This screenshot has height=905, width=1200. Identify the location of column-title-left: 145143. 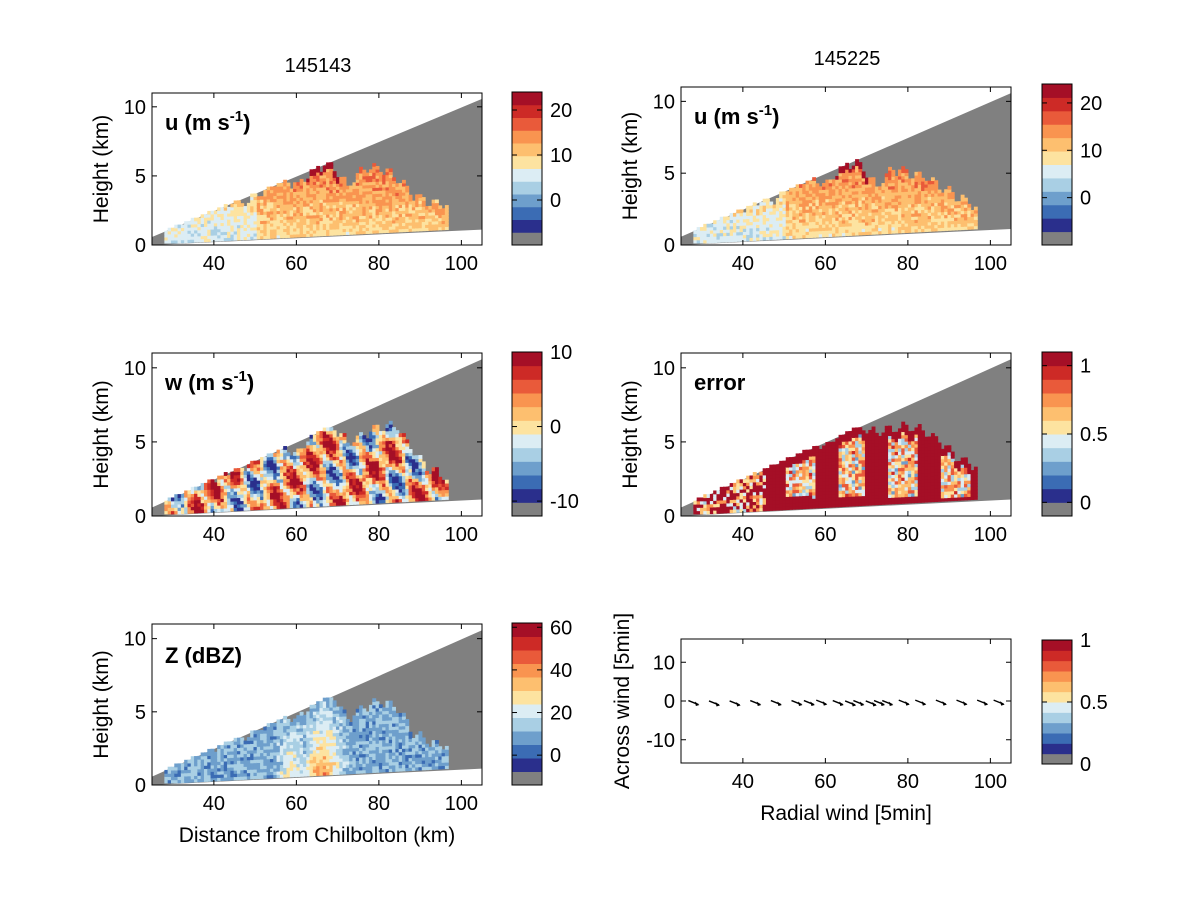
(318, 66).